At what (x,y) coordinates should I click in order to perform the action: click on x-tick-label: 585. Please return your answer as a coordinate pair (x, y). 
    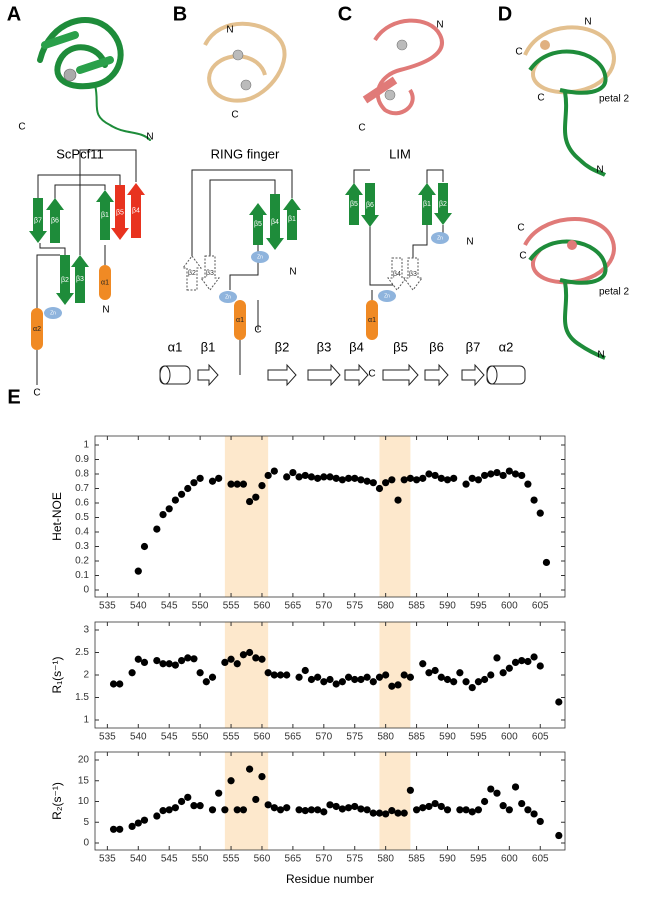
    Looking at the image, I should click on (416, 859).